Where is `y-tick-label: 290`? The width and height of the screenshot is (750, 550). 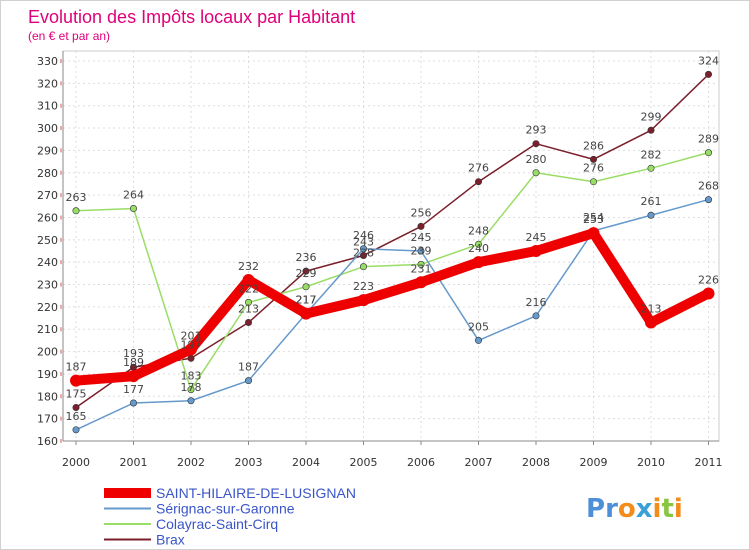
y-tick-label: 290 is located at coordinates (47, 150).